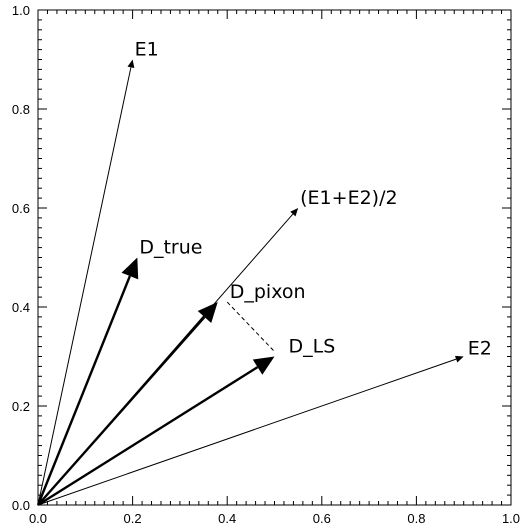 This screenshot has width=523, height=529. Describe the element at coordinates (21, 109) in the screenshot. I see `y-tick-label: 0.8` at that location.